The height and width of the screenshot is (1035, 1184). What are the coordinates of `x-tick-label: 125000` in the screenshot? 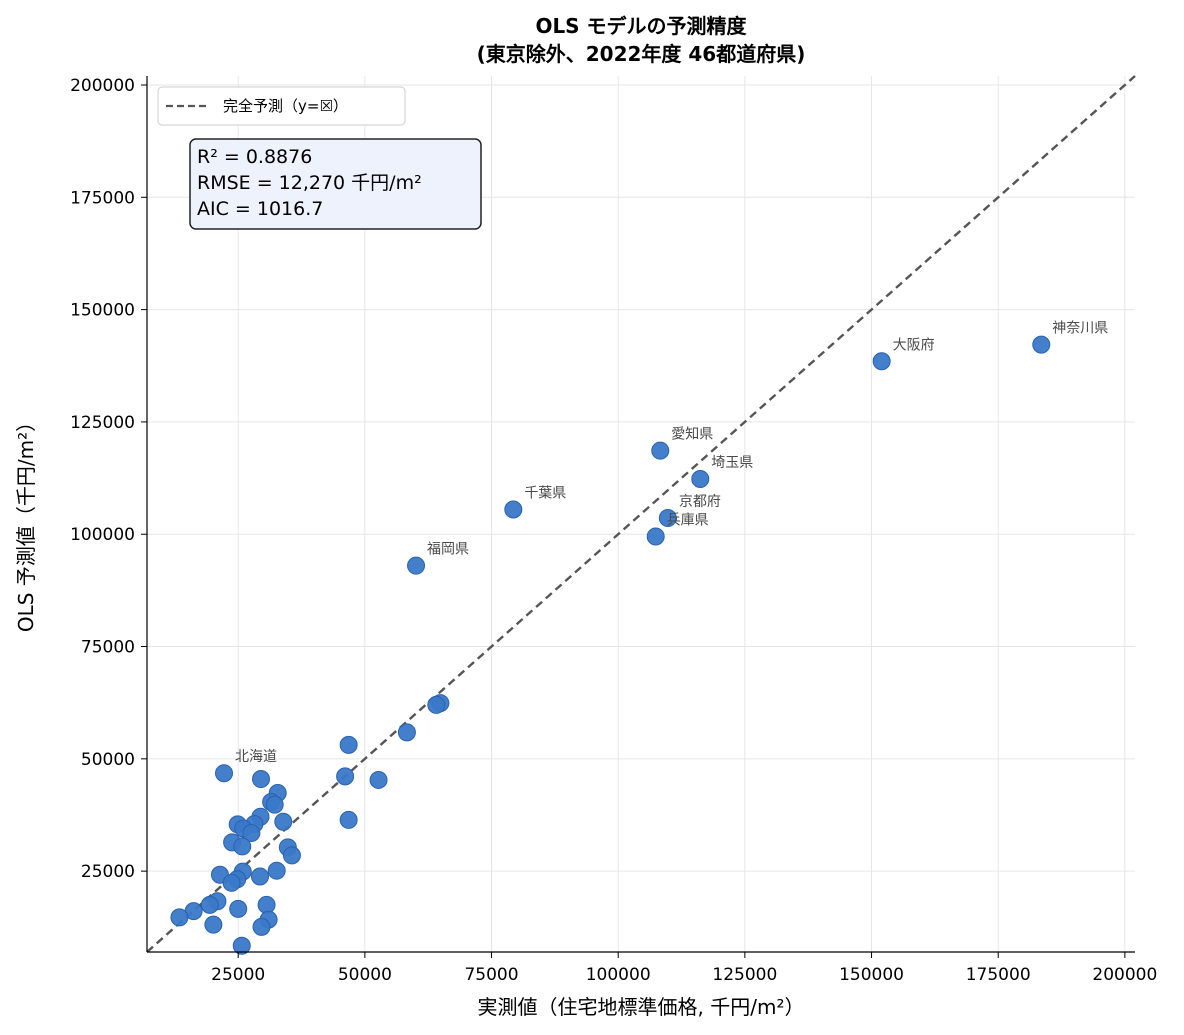 It's located at (744, 975).